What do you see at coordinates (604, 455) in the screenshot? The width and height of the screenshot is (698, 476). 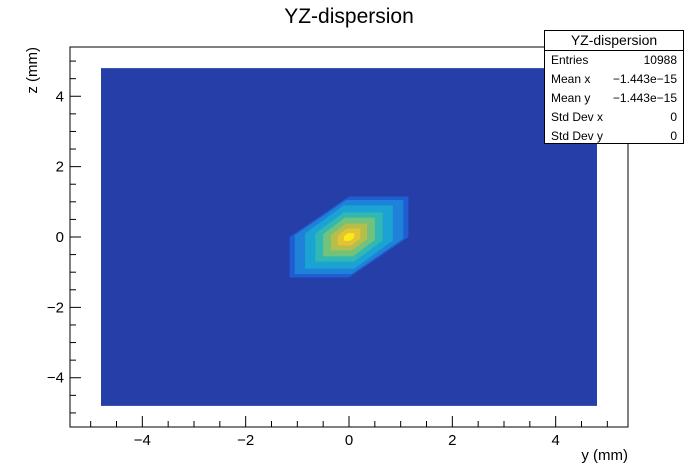 I see `x-axis-title: y (mm)` at bounding box center [604, 455].